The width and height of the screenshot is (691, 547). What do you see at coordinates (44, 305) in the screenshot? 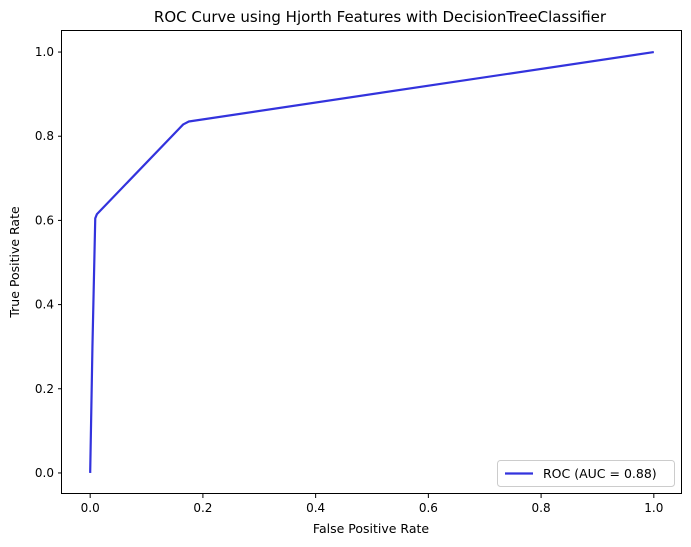
I see `y-tick-label: 0.4` at bounding box center [44, 305].